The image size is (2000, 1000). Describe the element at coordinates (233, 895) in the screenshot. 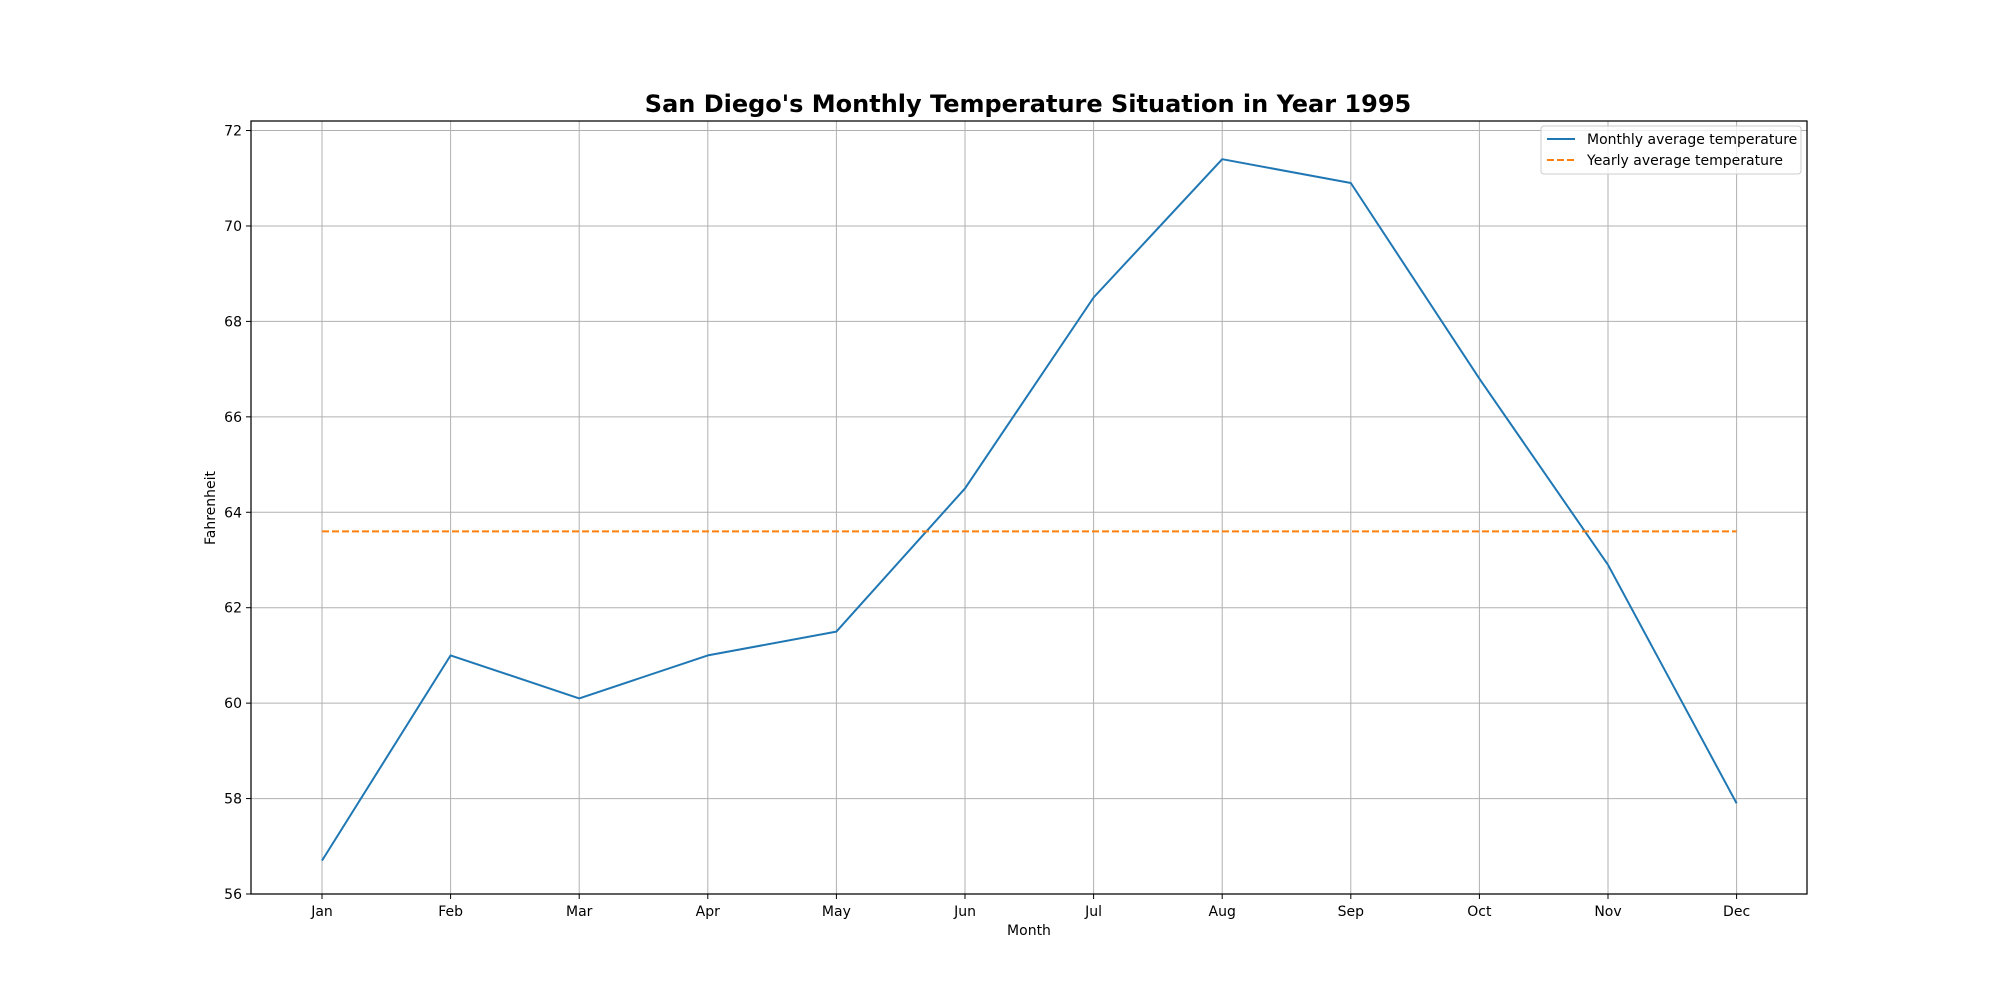

I see `y-tick-label: 56` at that location.